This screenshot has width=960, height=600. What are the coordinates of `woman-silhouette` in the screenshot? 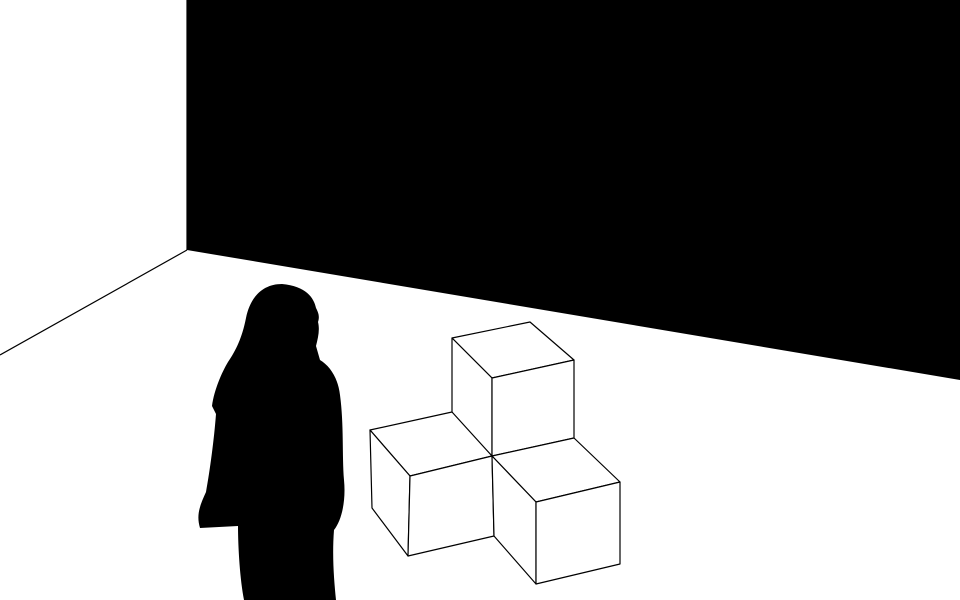 It's located at (271, 442).